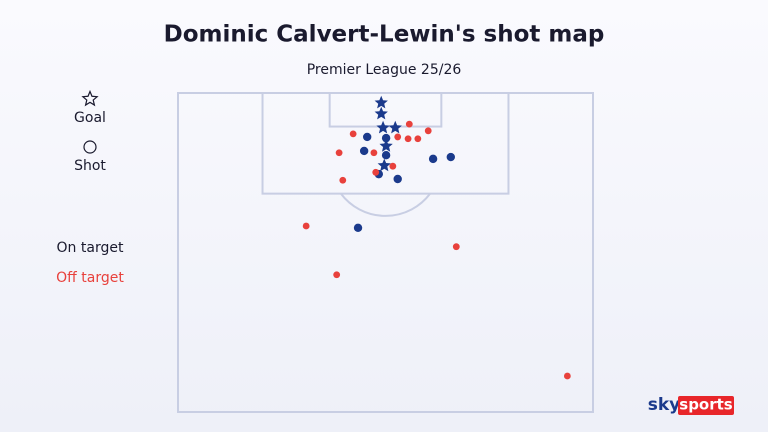  Describe the element at coordinates (384, 70) in the screenshot. I see `chart-subtitle: Premier League 25/26` at that location.